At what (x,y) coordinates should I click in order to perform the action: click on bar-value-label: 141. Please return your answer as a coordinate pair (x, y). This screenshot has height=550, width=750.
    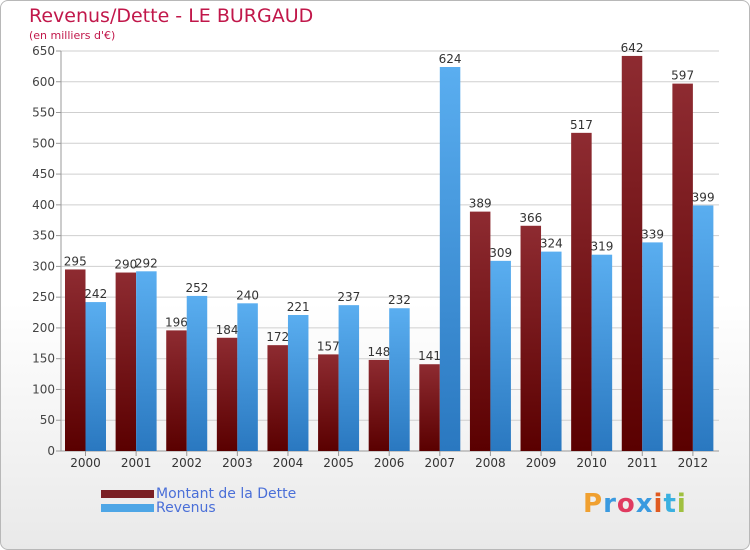
    Looking at the image, I should click on (429, 356).